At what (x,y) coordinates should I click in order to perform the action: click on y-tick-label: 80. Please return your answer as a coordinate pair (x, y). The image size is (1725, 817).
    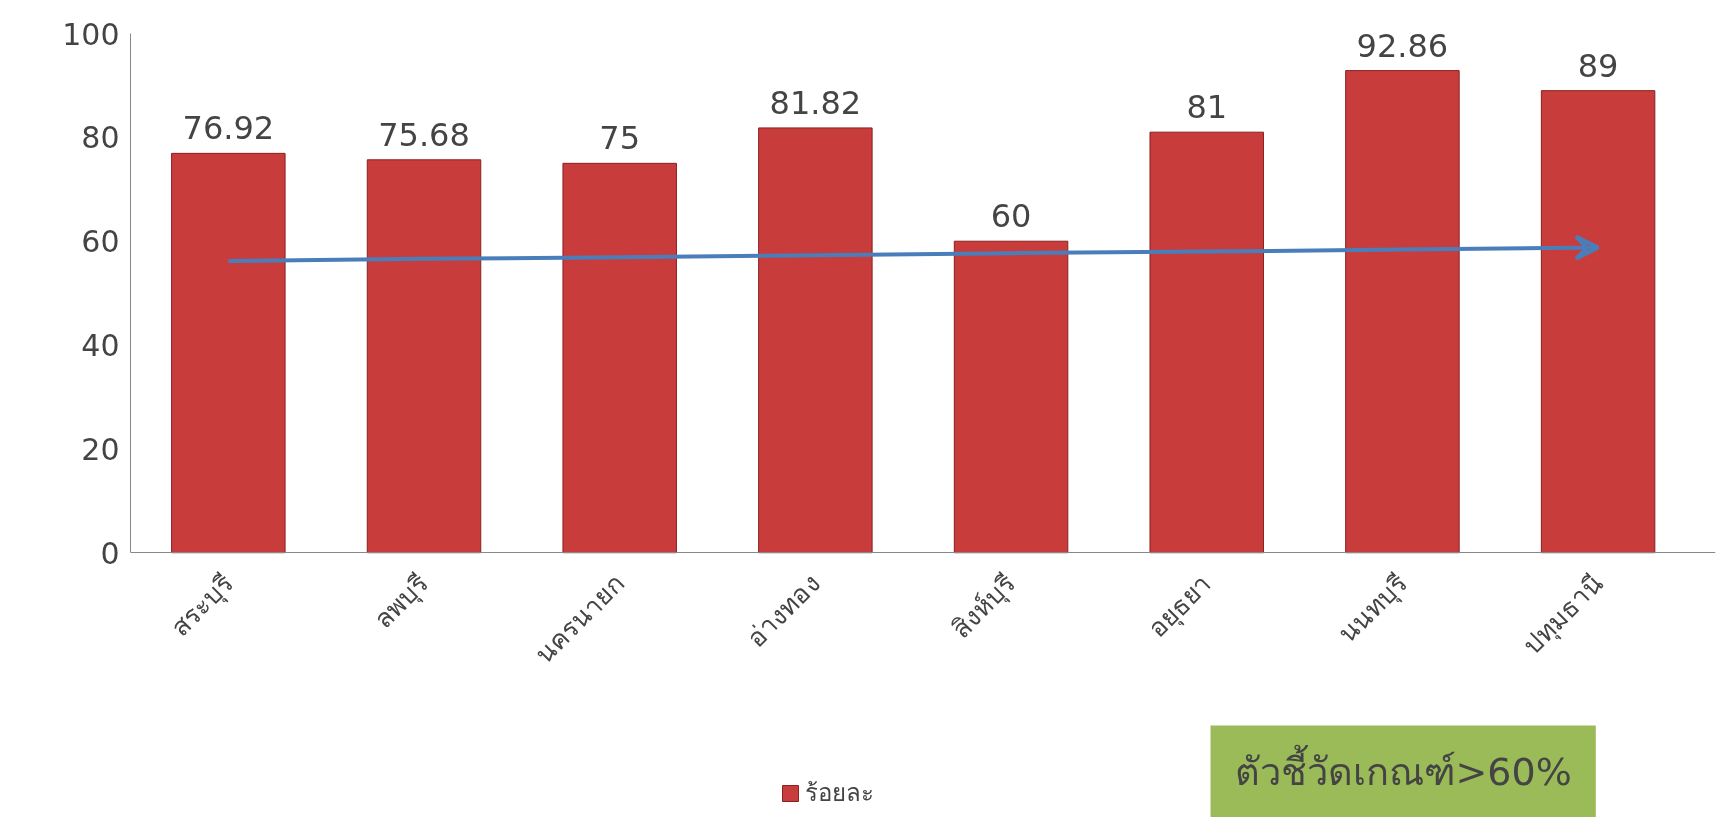
    Looking at the image, I should click on (100, 138).